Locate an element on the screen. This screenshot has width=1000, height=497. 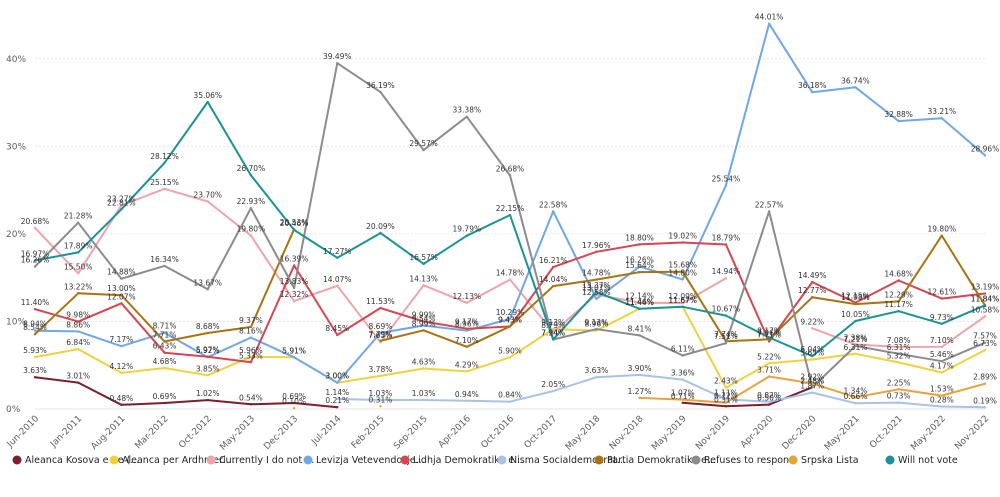
y-axis: 0% 10% 20% 30% 40% is located at coordinates (16, 235).